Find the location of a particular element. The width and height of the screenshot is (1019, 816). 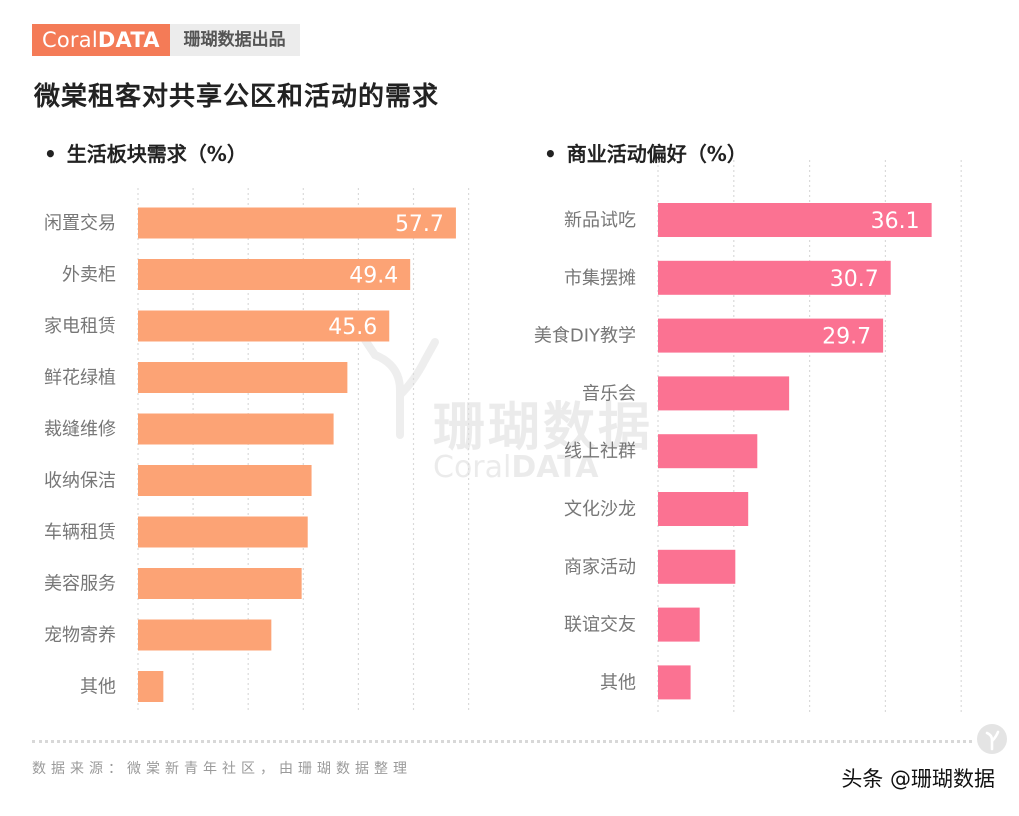

right-category-label: 商家活动 is located at coordinates (600, 567).